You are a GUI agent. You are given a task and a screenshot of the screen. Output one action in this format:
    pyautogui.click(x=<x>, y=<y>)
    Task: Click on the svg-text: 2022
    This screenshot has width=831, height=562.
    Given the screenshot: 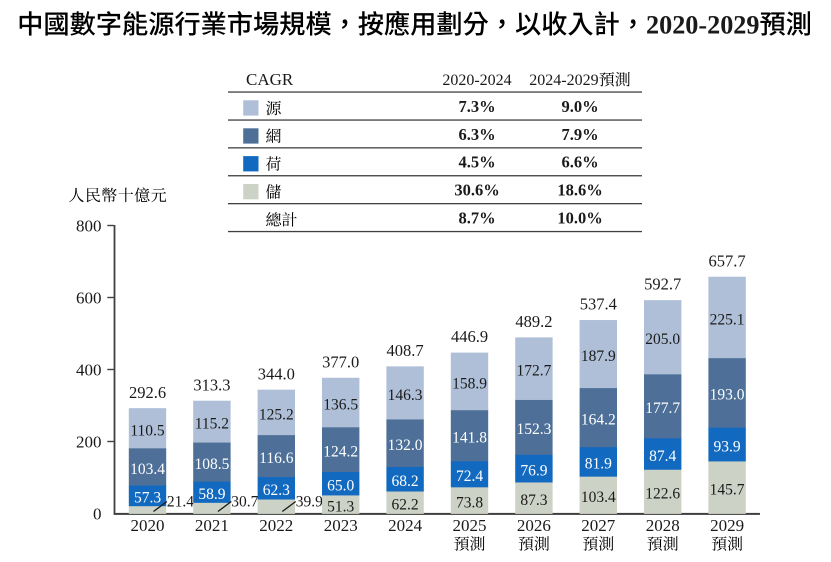 What is the action you would take?
    pyautogui.click(x=276, y=525)
    